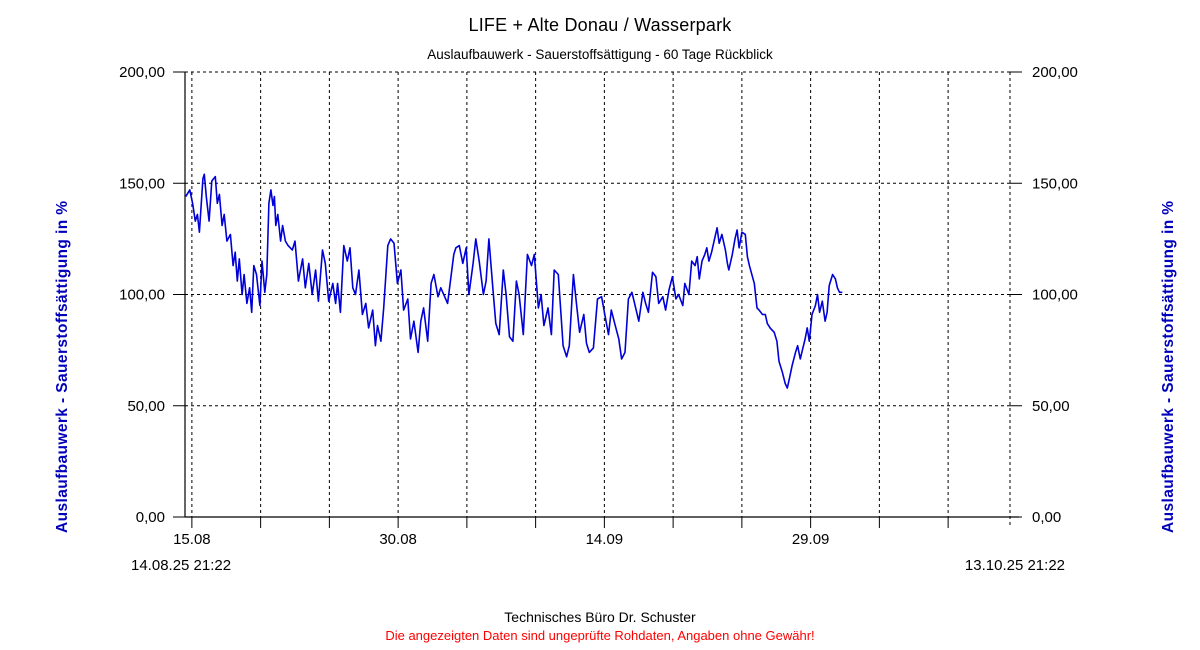  I want to click on y-tick-label-left: 0,00, so click(150, 517).